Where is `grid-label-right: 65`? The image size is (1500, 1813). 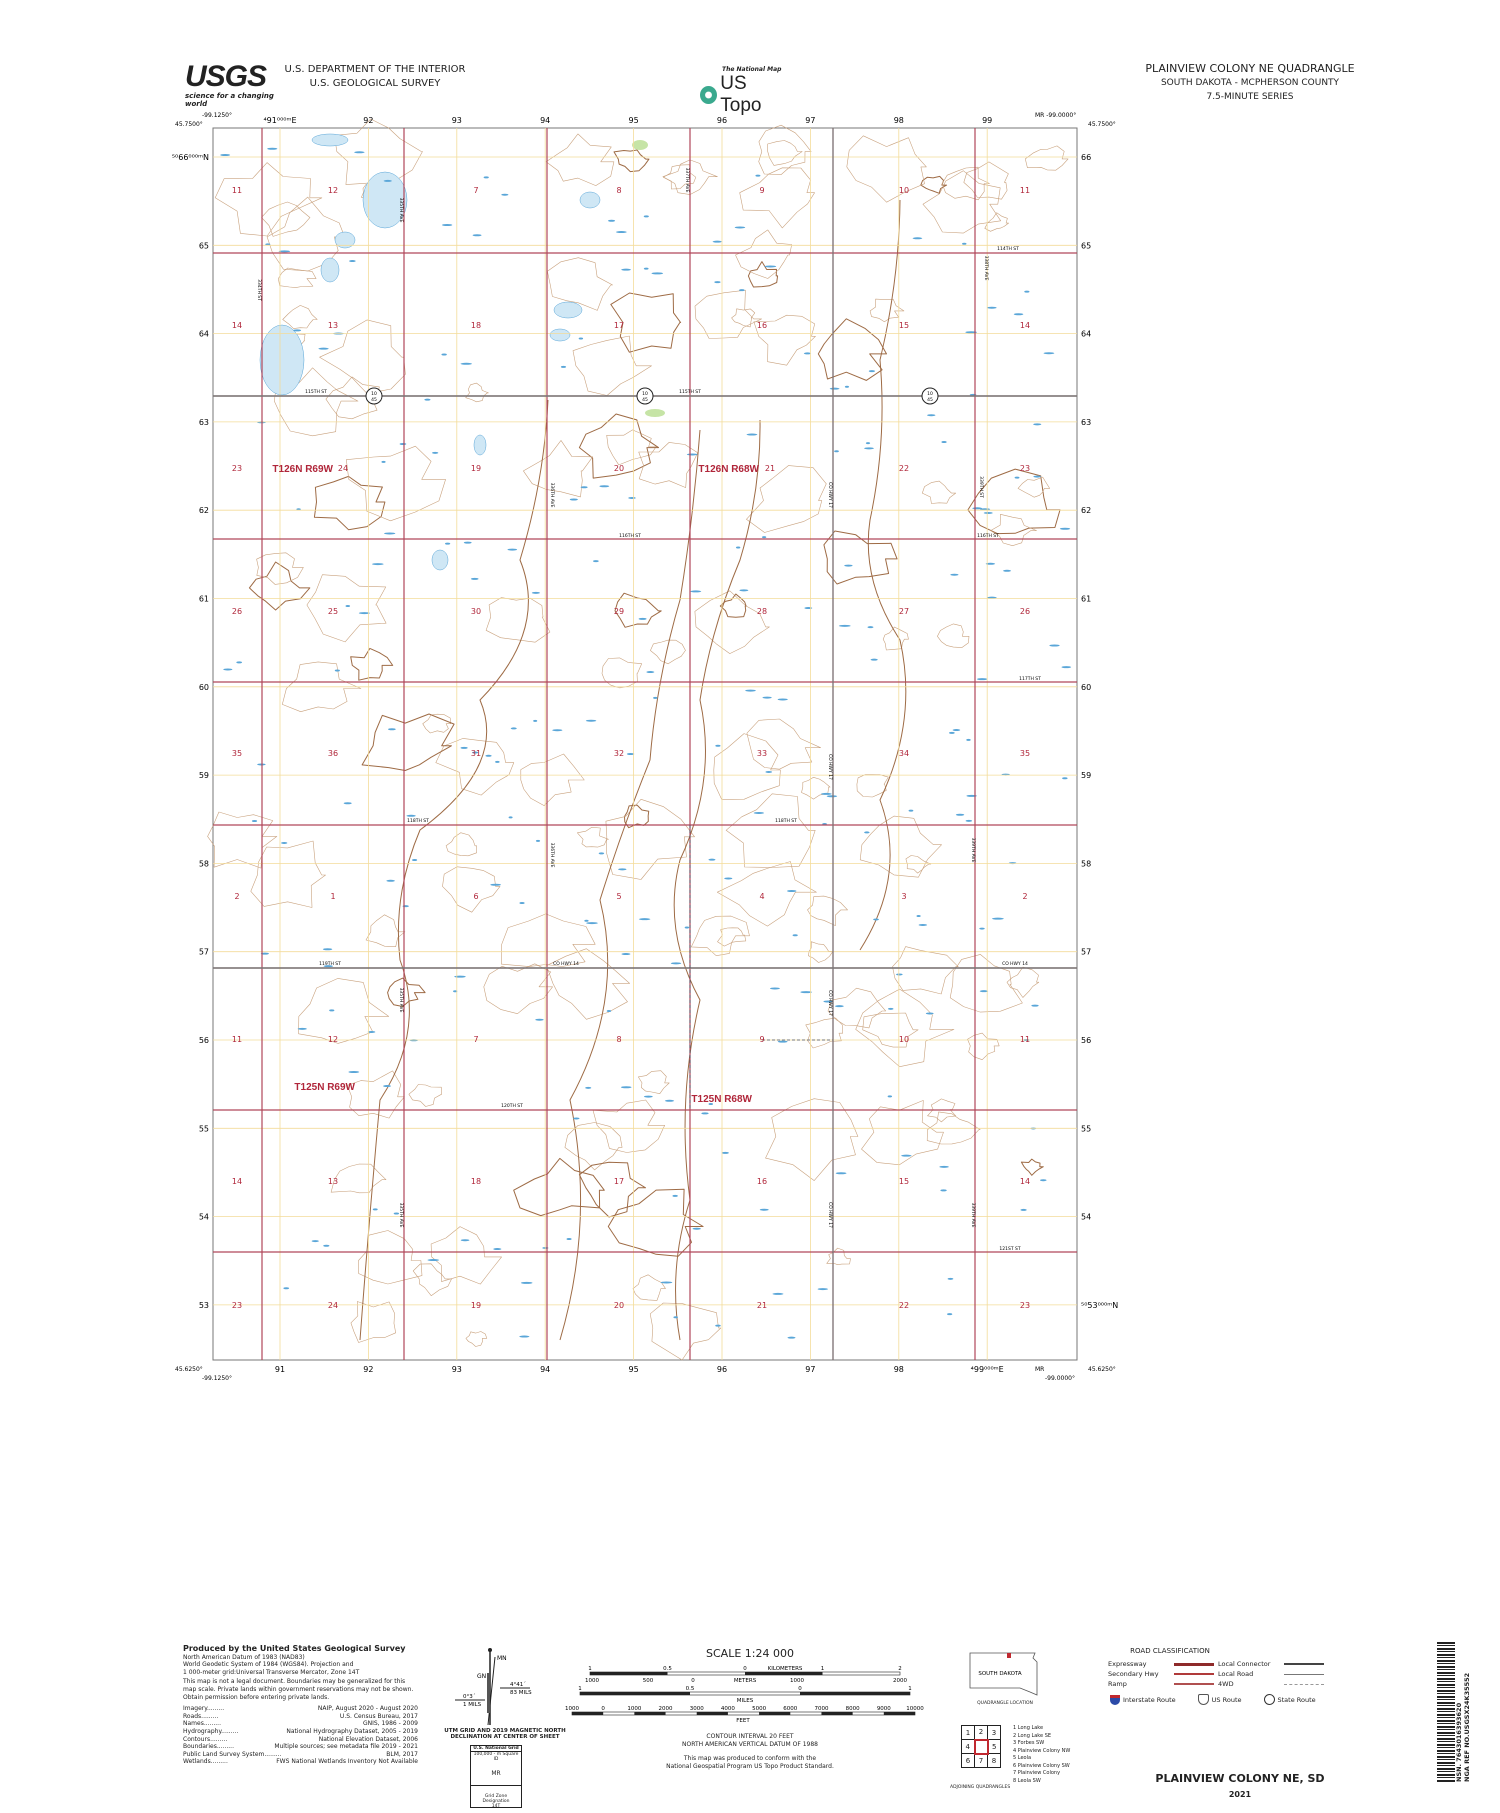
grid-label-right: 65 is located at coordinates (1086, 245).